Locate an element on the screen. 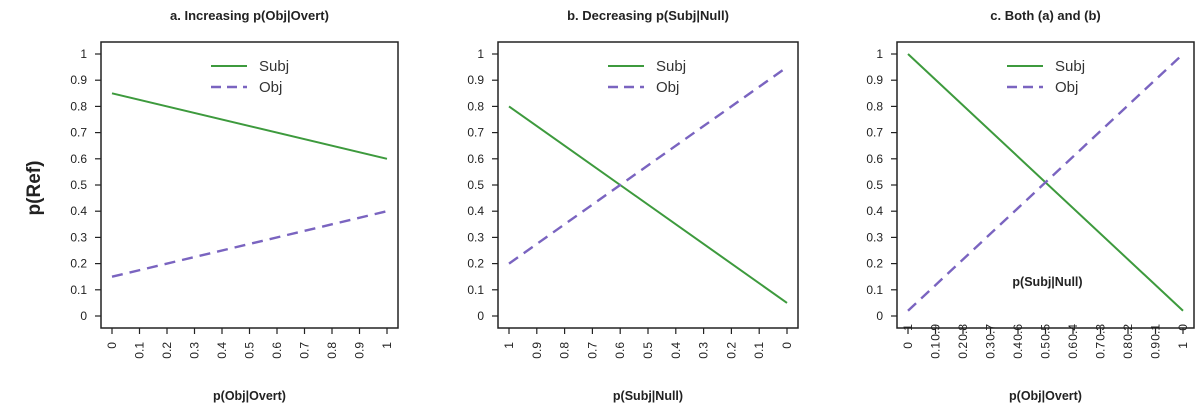 Image resolution: width=1195 pixels, height=410 pixels. secondary-x-tick-label: 0.2 is located at coordinates (1128, 332).